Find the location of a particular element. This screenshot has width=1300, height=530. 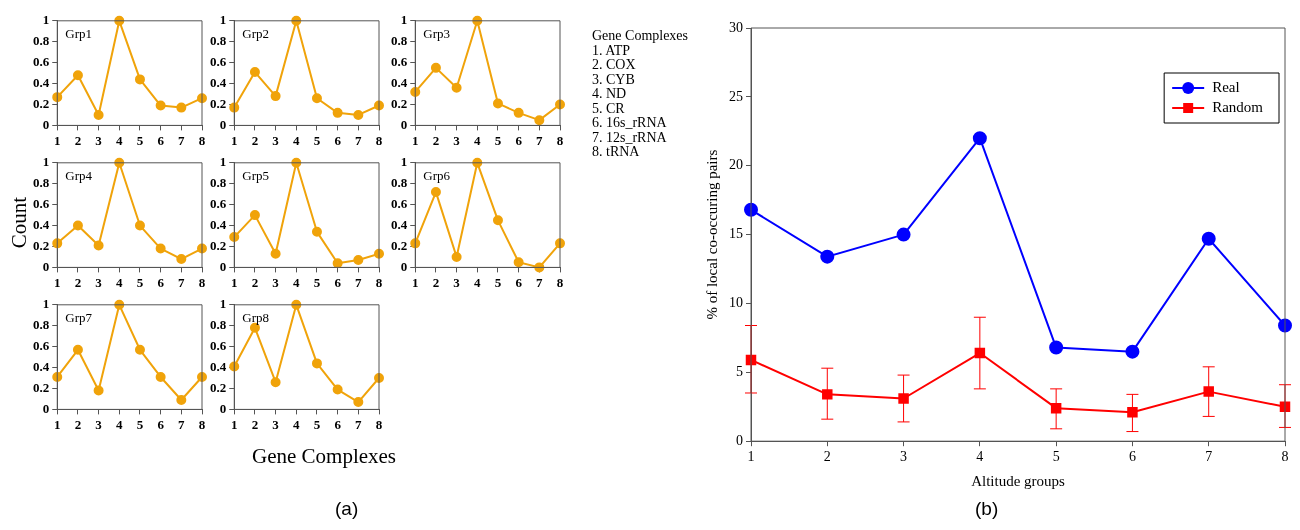

y-tick-label: 15 is located at coordinates (736, 234).